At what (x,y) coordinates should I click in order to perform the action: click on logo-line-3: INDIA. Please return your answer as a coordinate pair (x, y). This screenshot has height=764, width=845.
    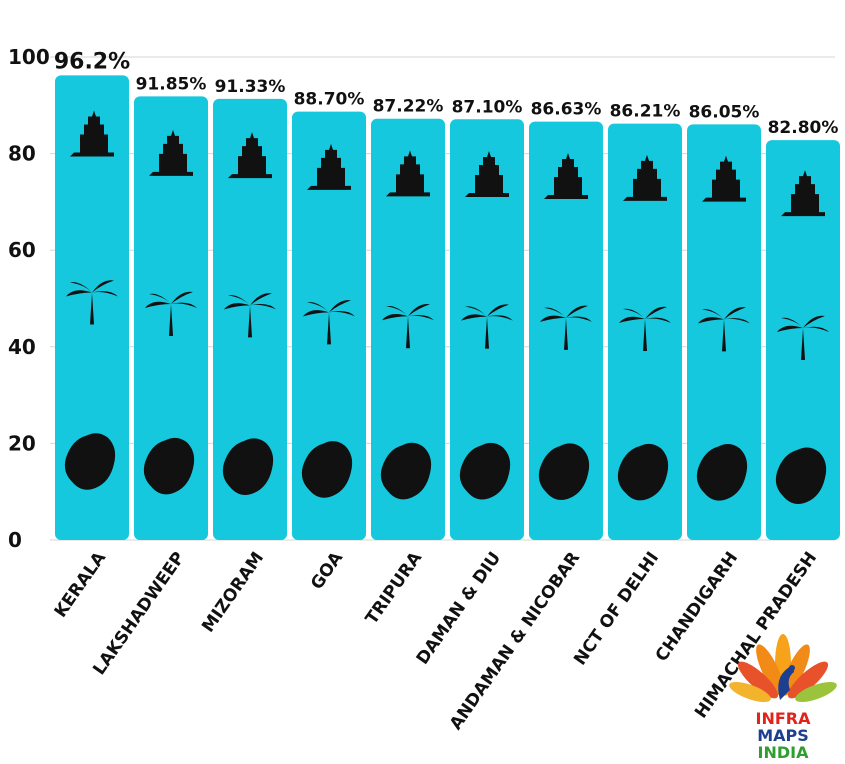
    Looking at the image, I should click on (784, 752).